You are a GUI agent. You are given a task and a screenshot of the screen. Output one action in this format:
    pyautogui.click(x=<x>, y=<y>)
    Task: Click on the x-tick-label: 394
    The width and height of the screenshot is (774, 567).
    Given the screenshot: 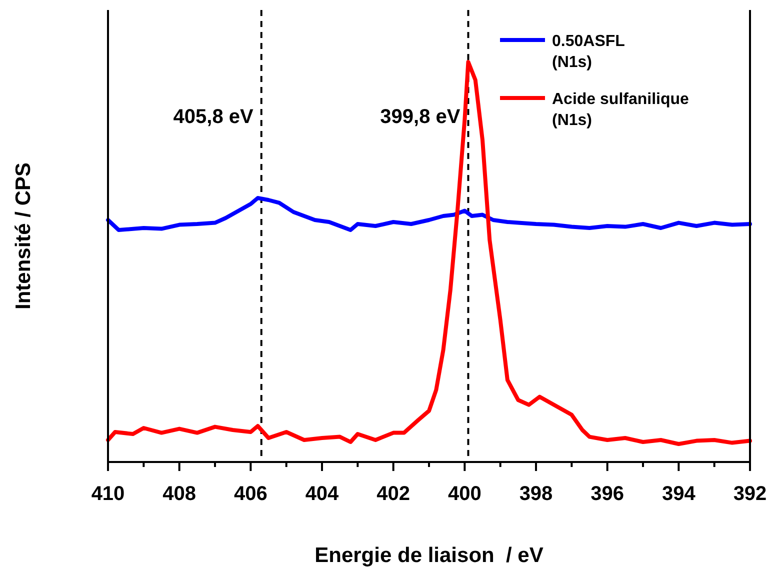 What is the action you would take?
    pyautogui.click(x=679, y=494)
    